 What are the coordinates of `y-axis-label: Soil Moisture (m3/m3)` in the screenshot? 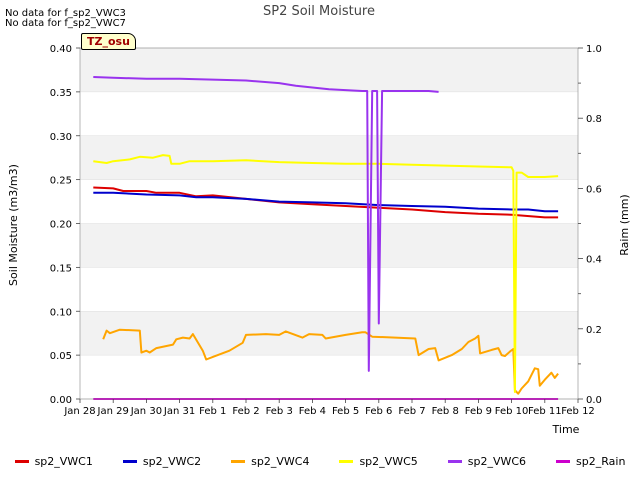 It's located at (13, 225).